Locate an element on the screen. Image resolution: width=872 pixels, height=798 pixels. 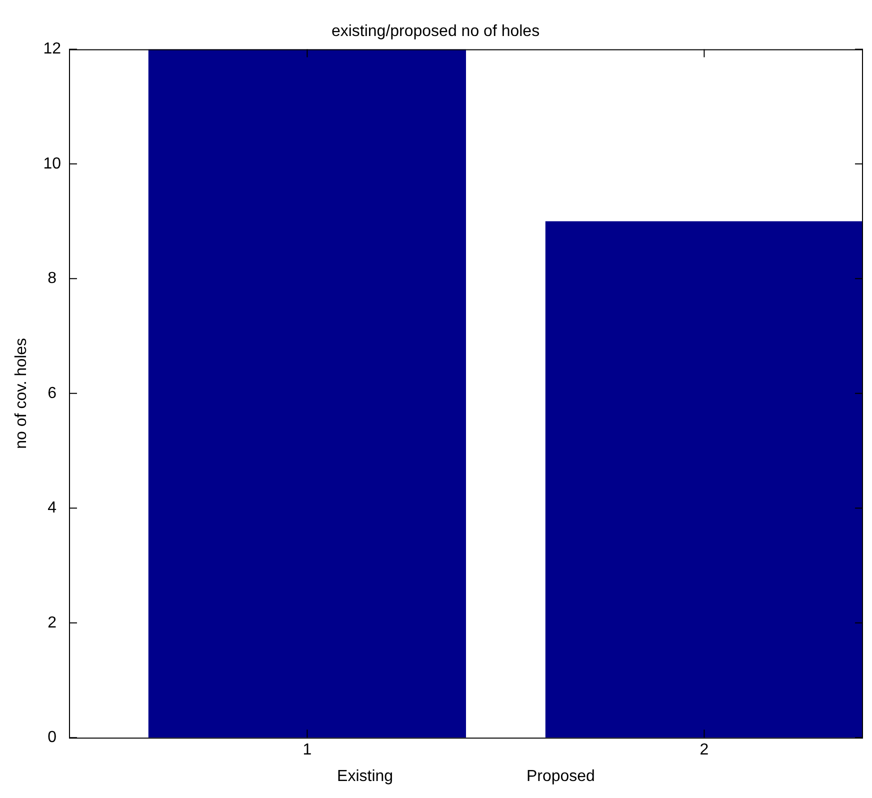
y-tick-label: 6 is located at coordinates (52, 393).